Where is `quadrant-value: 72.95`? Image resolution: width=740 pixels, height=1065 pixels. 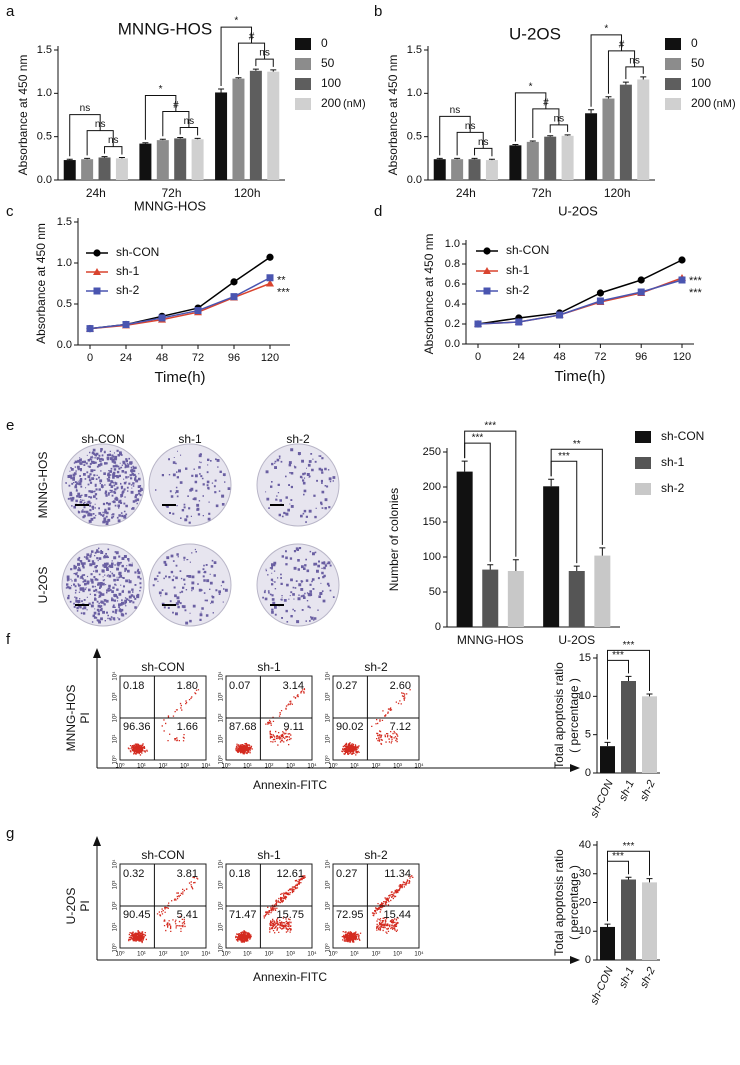 quadrant-value: 72.95 is located at coordinates (350, 915).